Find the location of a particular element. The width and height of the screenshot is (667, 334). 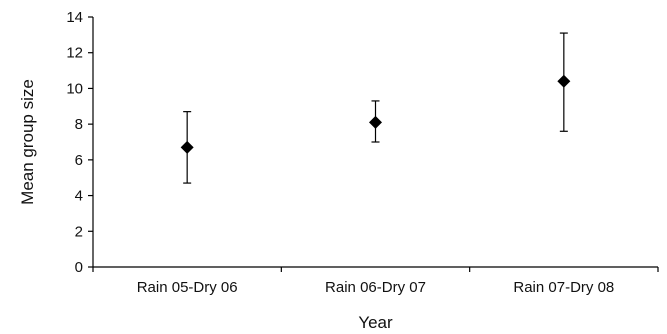

y-tick-label: 12 is located at coordinates (74, 53).